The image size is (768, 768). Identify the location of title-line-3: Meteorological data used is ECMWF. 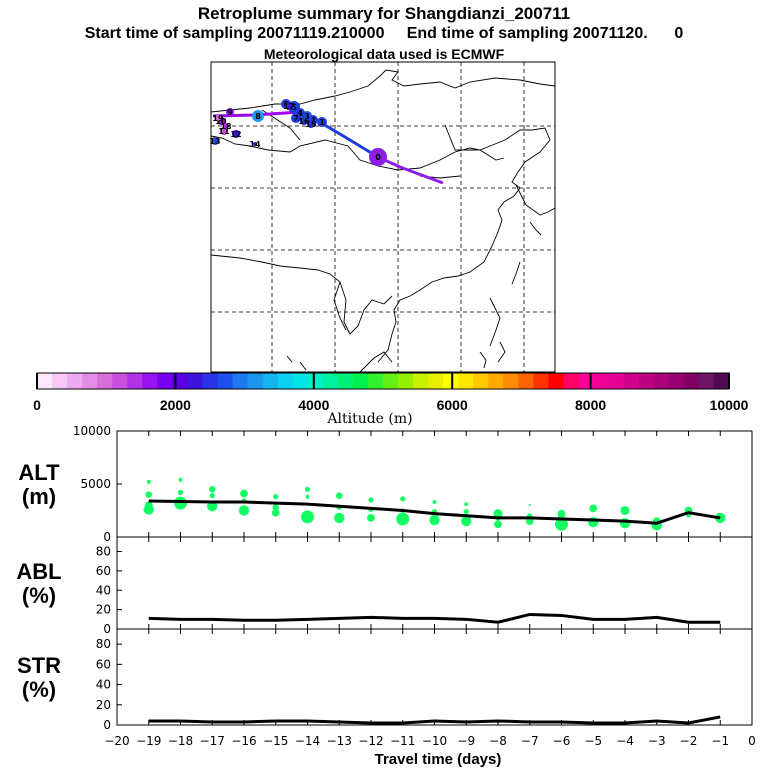
(384, 54).